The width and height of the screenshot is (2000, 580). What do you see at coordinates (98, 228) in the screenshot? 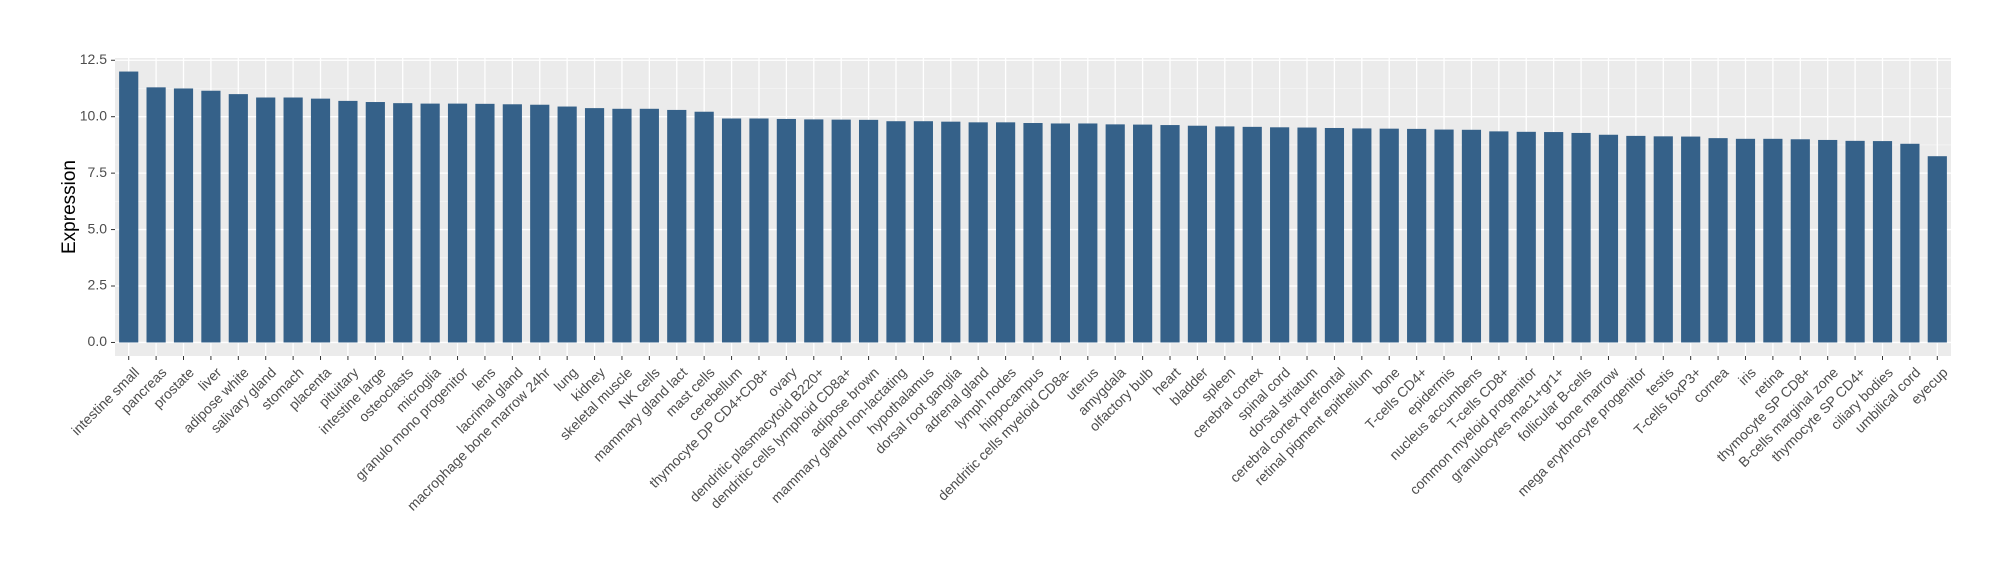
I see `y-tick-label: 5.0` at bounding box center [98, 228].